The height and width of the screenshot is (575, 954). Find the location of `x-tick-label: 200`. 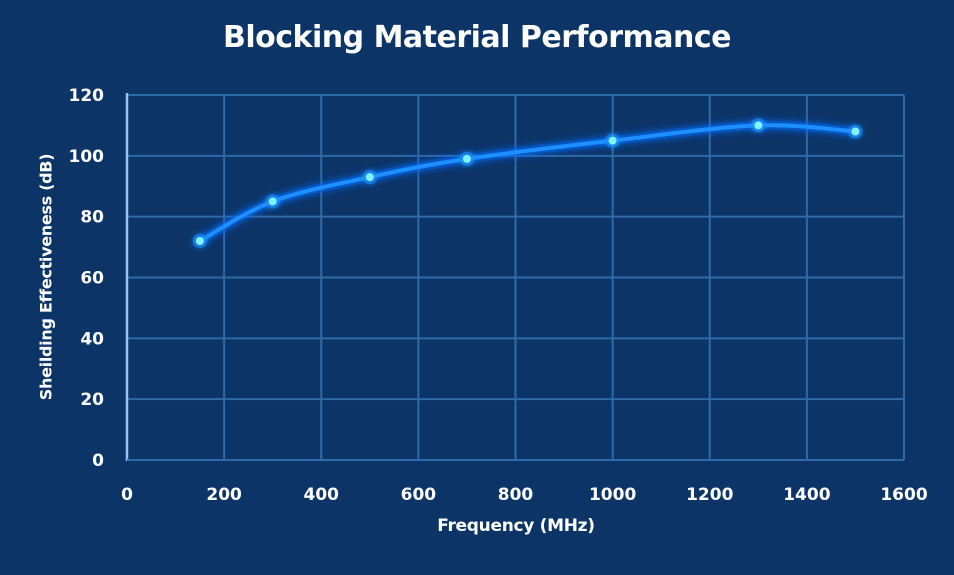

x-tick-label: 200 is located at coordinates (224, 495).